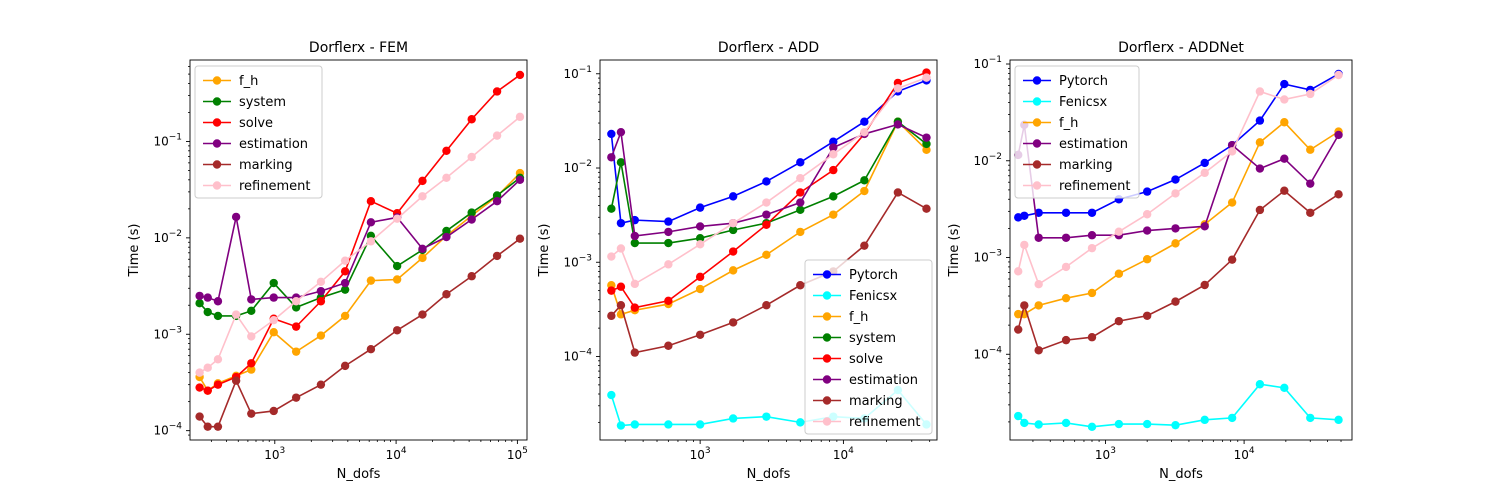 The image size is (1500, 500). Describe the element at coordinates (1181, 48) in the screenshot. I see `chart-2-title: Dorflerx - ADDNet` at that location.